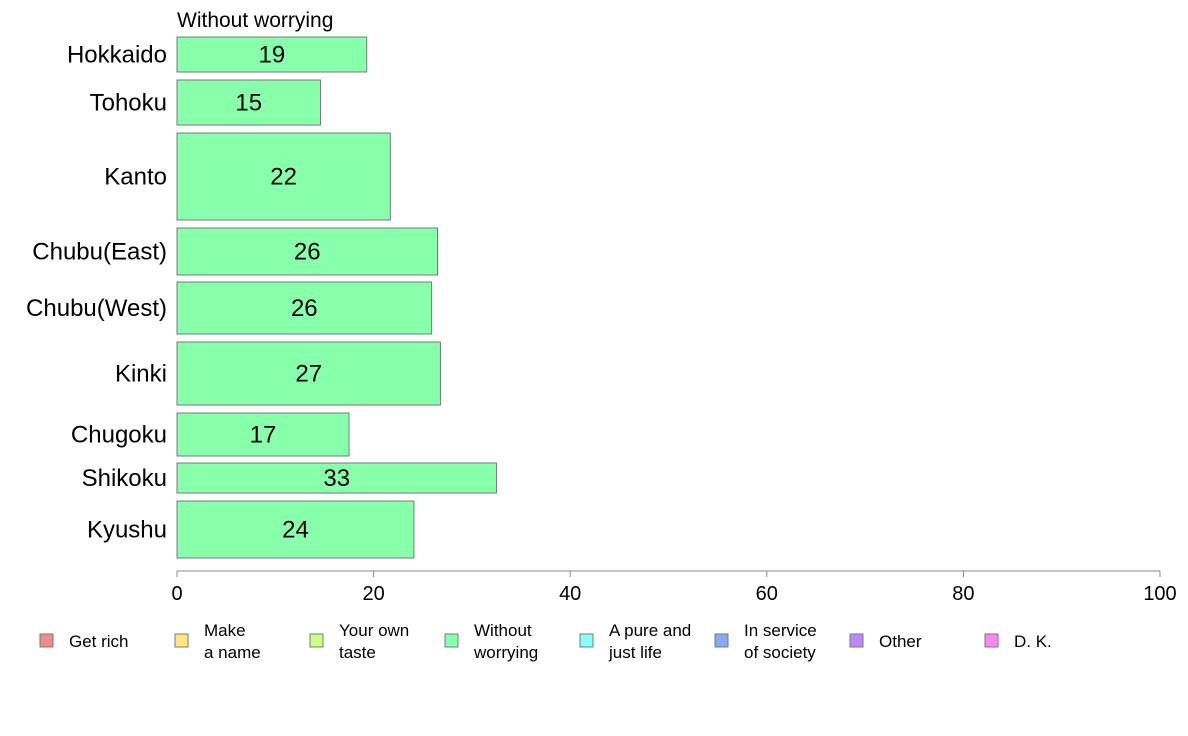 The image size is (1188, 736). Describe the element at coordinates (674, 587) in the screenshot. I see `x-axis: 0 20 40 60 80 100` at that location.